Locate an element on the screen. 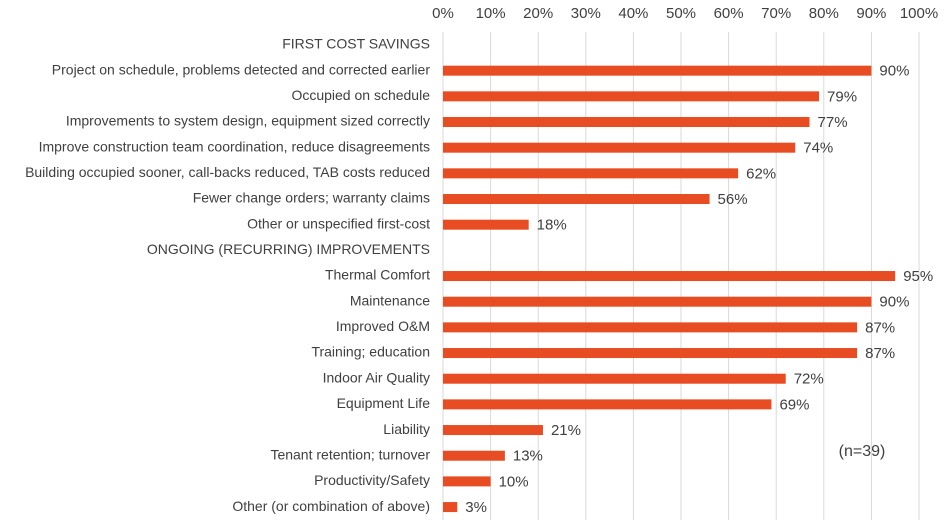 The width and height of the screenshot is (944, 521). x-tick-label: 70% is located at coordinates (776, 13).